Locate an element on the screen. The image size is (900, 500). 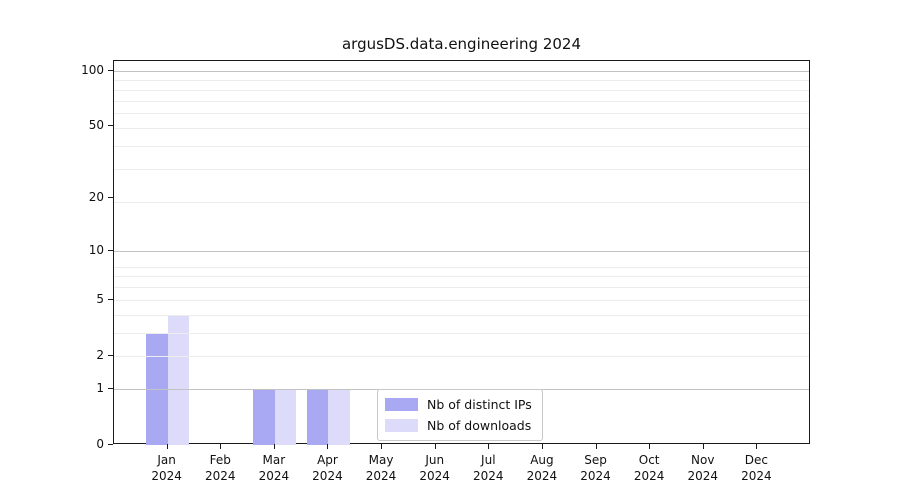
bar-jan-distinct-ips is located at coordinates (157, 388).